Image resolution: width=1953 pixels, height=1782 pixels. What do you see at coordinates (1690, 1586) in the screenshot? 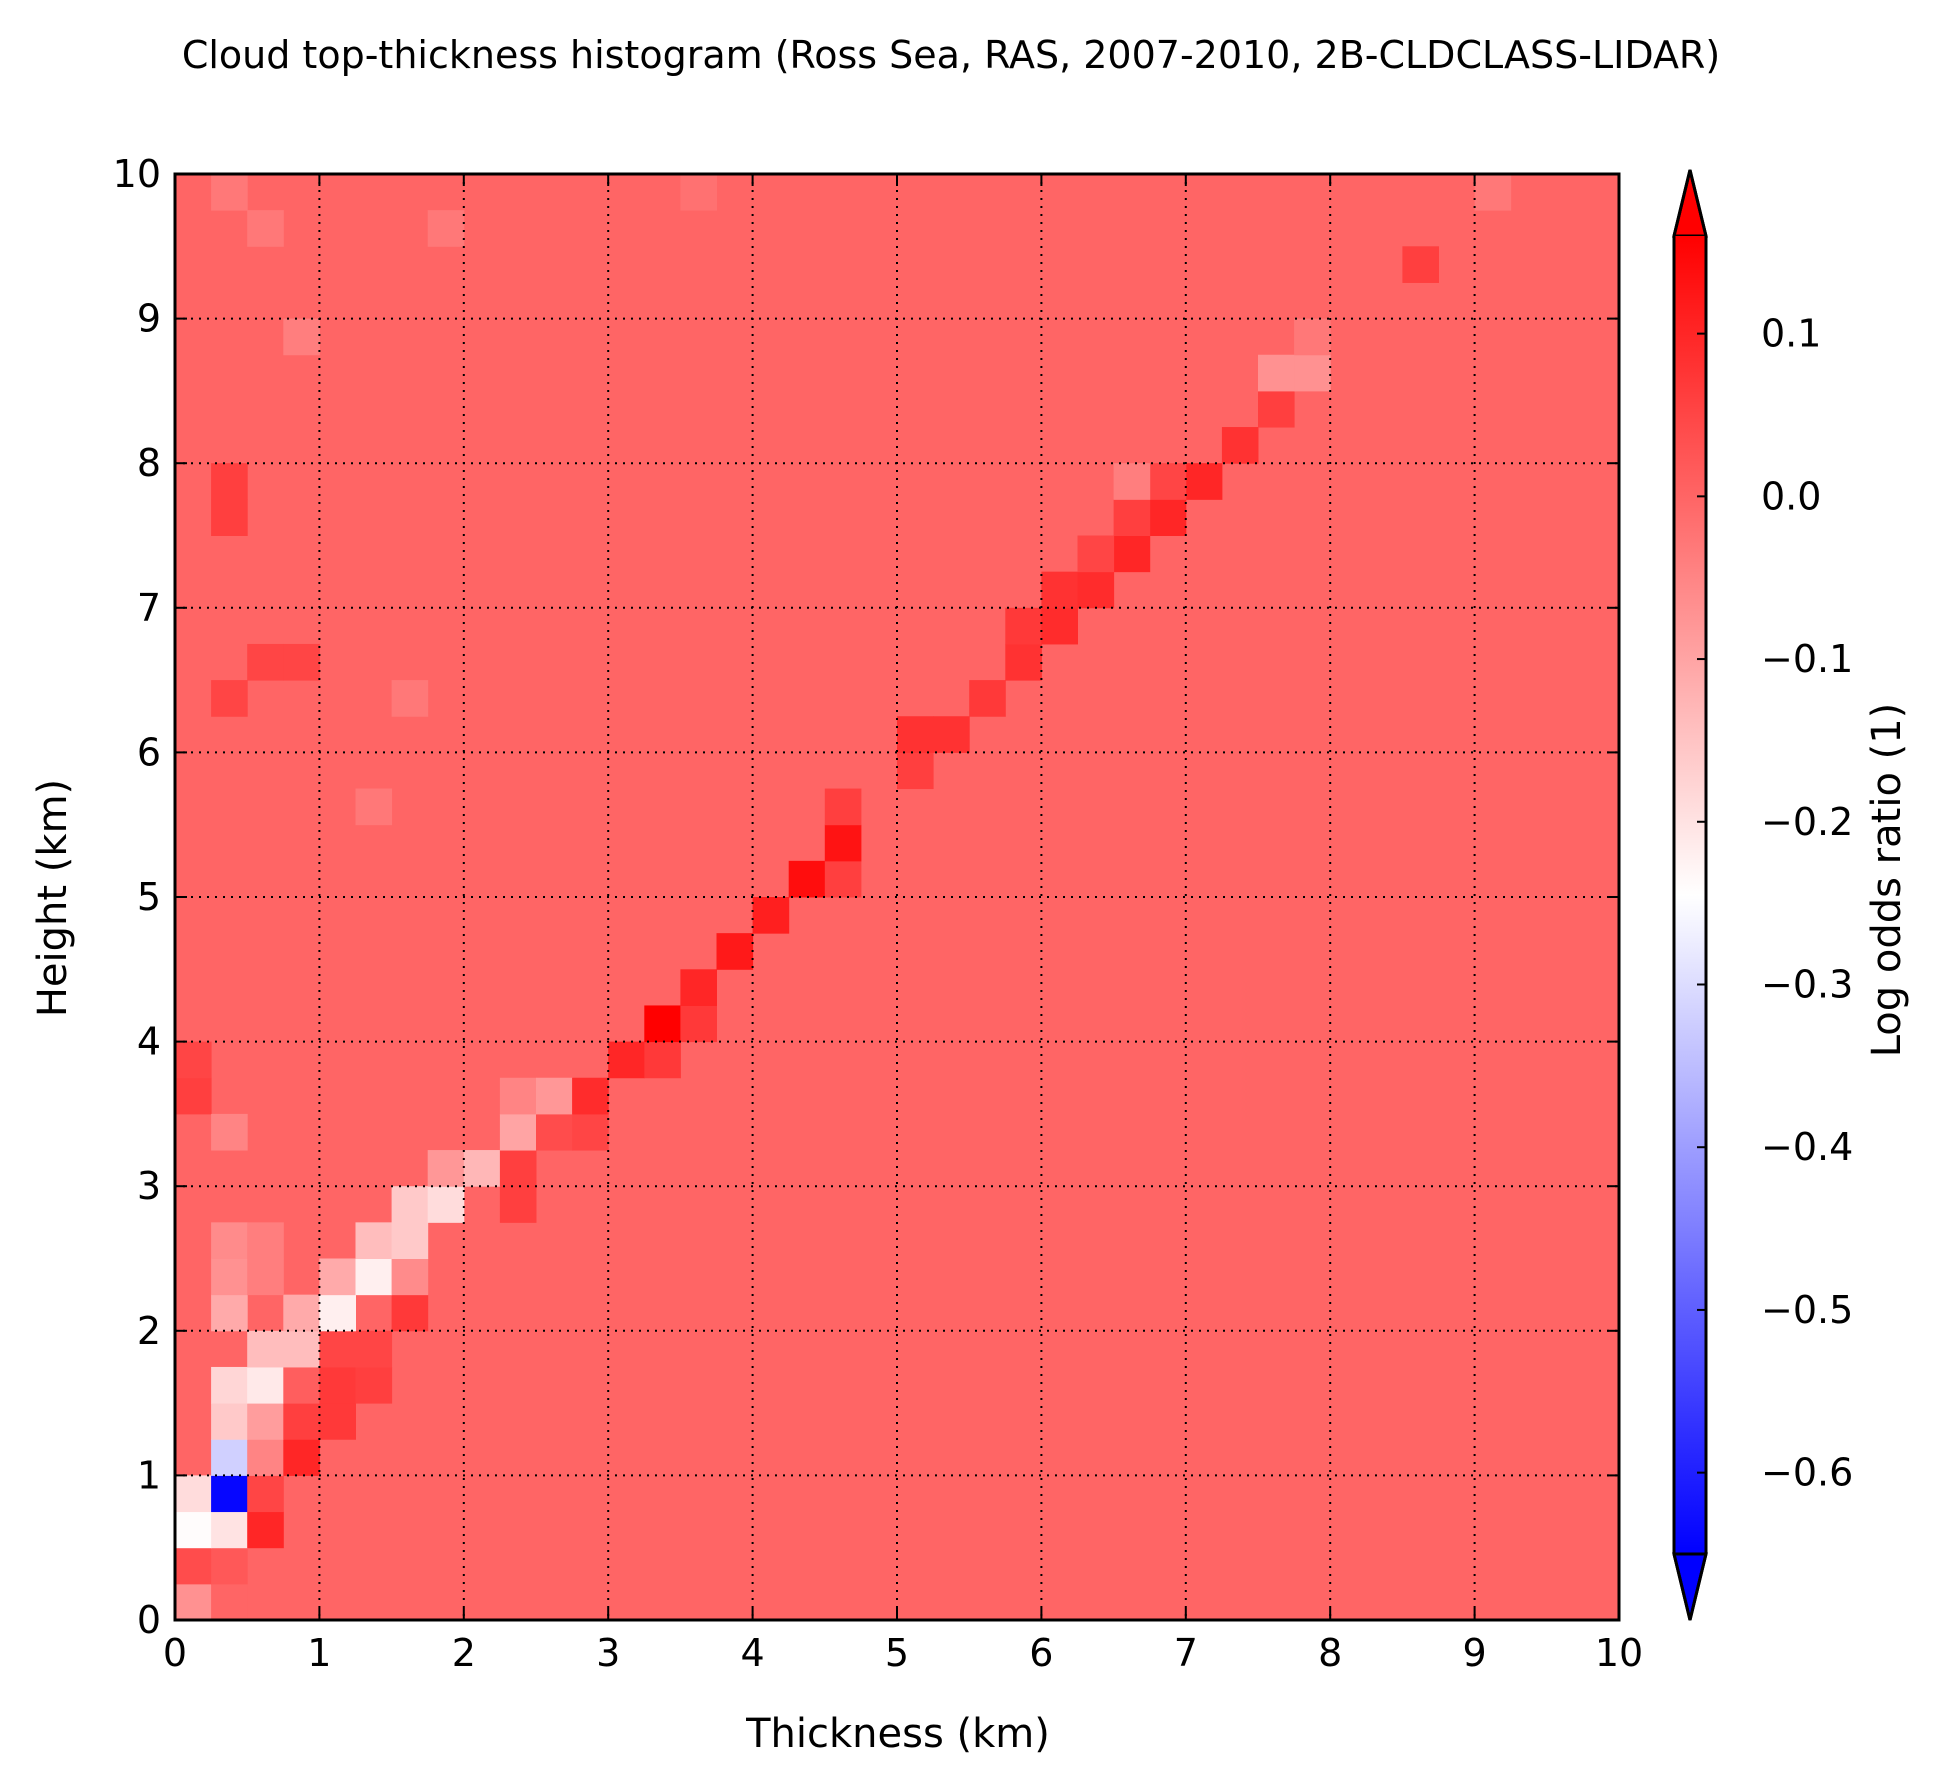
I see `colorbar-min-extend-arrow` at bounding box center [1690, 1586].